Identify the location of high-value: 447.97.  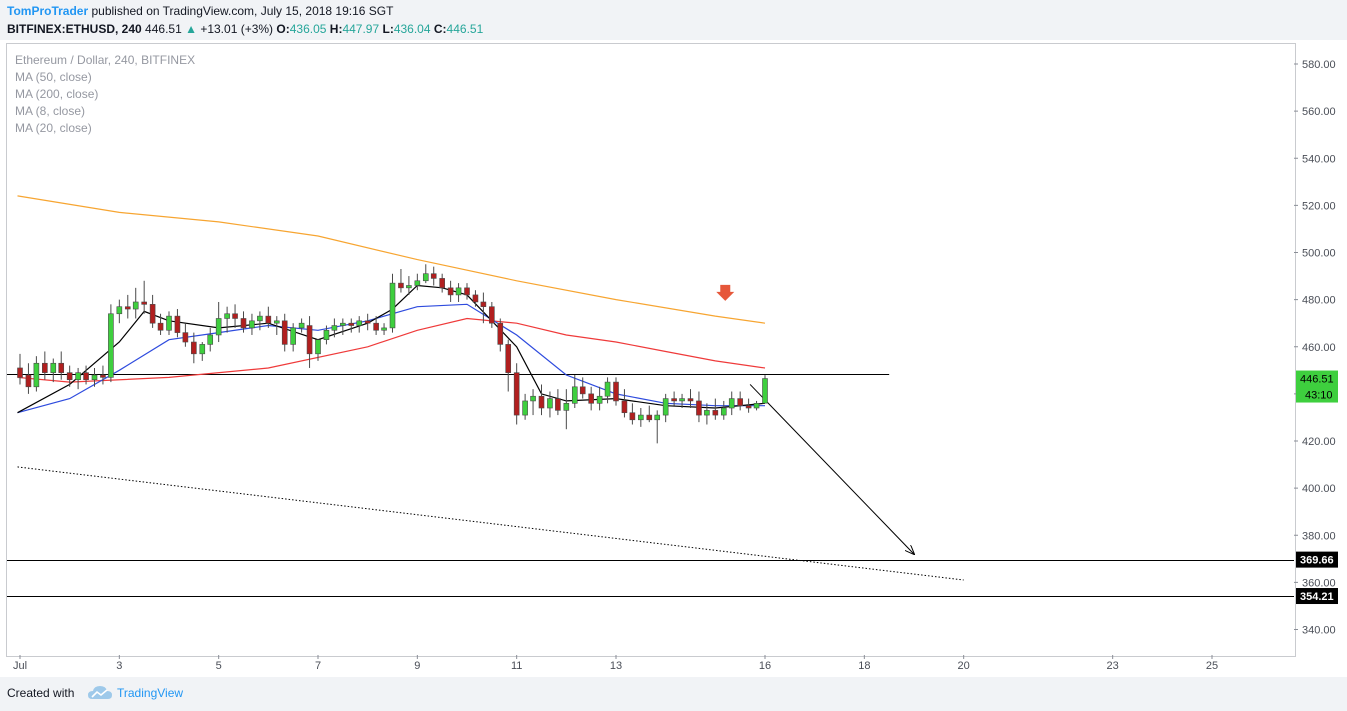
(361, 29).